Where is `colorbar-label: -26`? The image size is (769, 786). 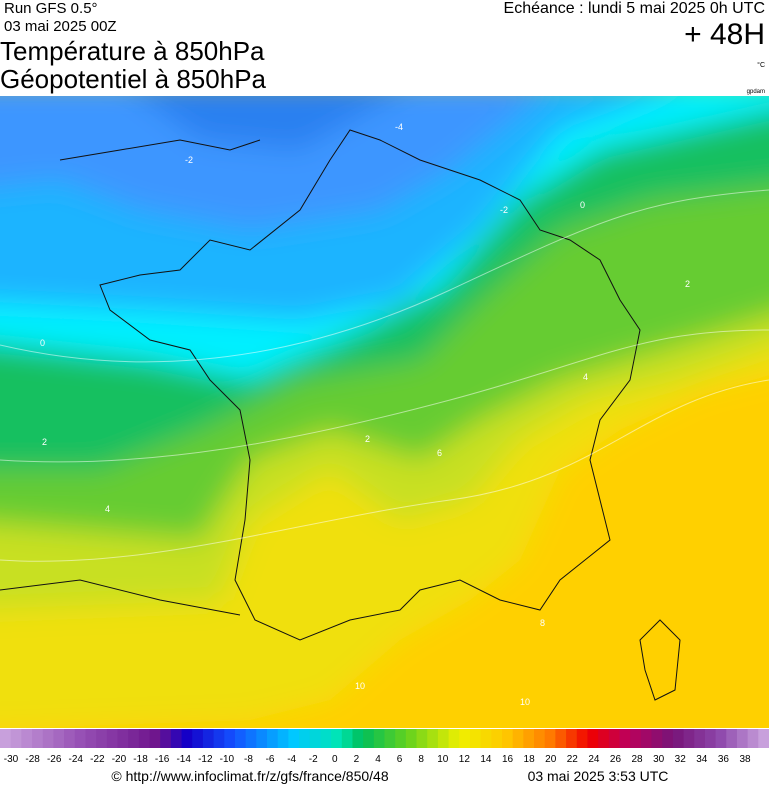 colorbar-label: -26 is located at coordinates (54, 759).